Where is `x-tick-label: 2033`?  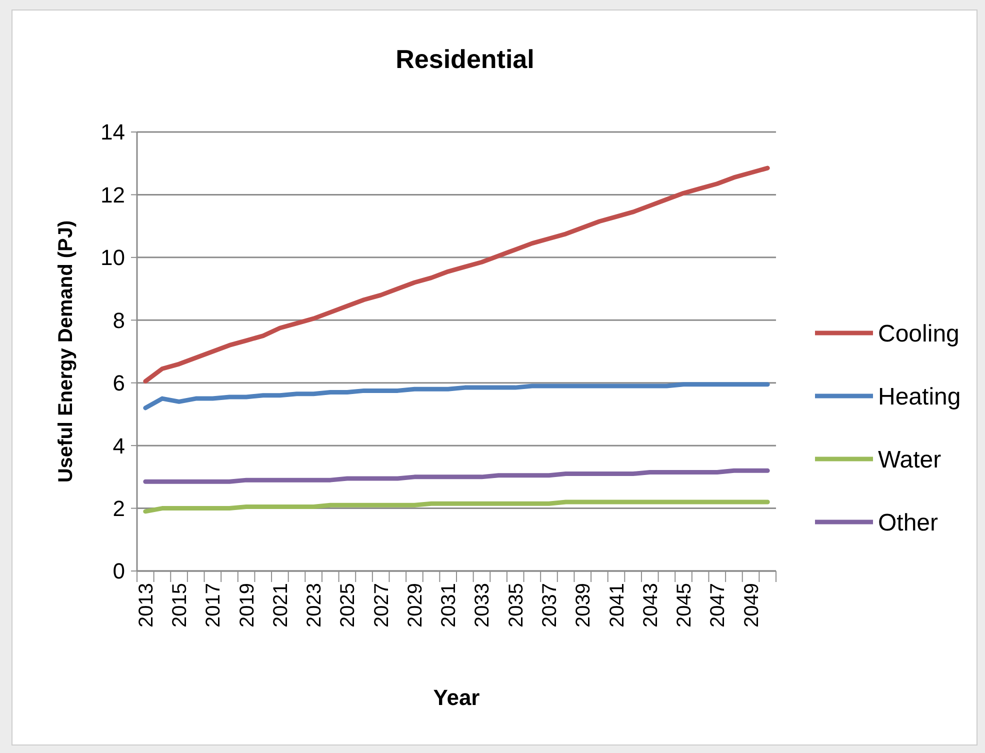
x-tick-label: 2033 is located at coordinates (483, 605).